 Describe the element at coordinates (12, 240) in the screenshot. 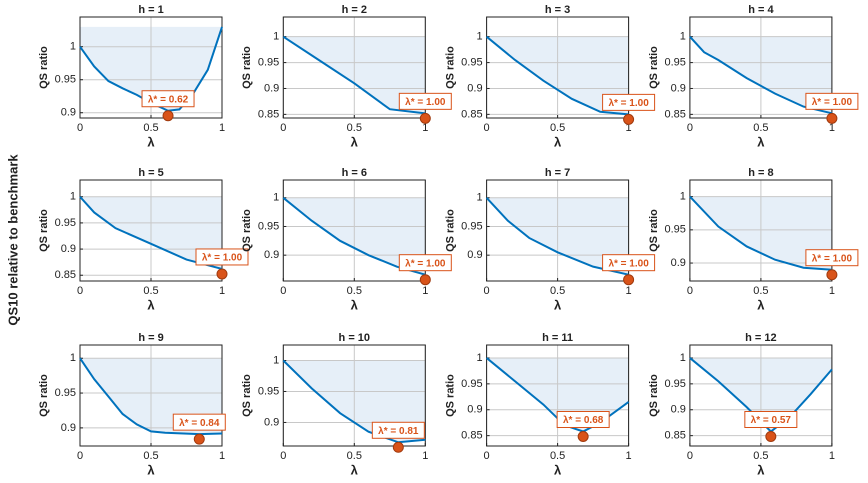

I see `figure-ylabel: QS10 relative to benchmark` at that location.